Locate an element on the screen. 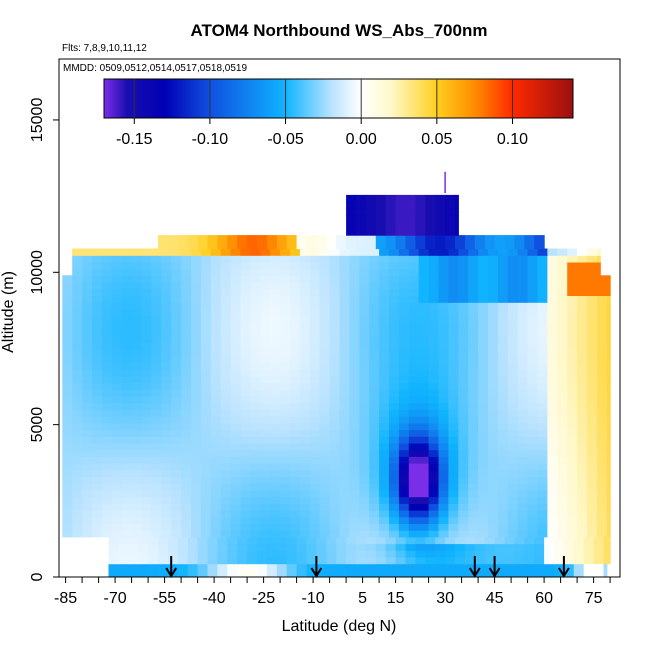  profile-arrow-head is located at coordinates (474, 572).